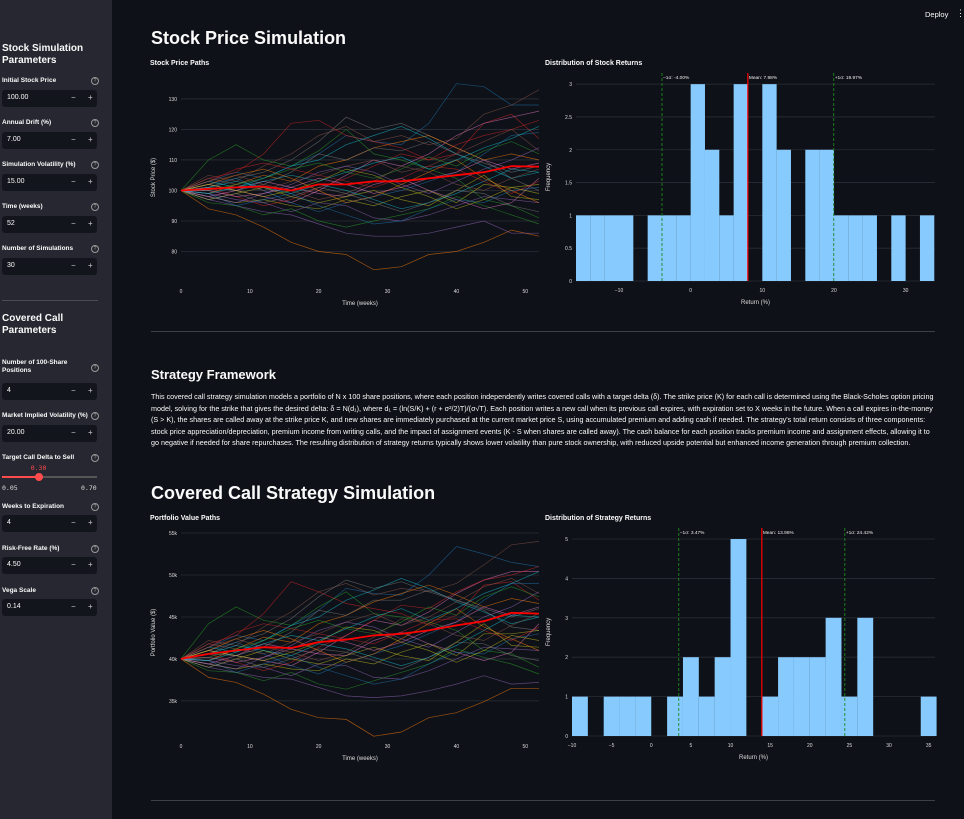 The image size is (964, 819). What do you see at coordinates (543, 331) in the screenshot?
I see `section-divider` at bounding box center [543, 331].